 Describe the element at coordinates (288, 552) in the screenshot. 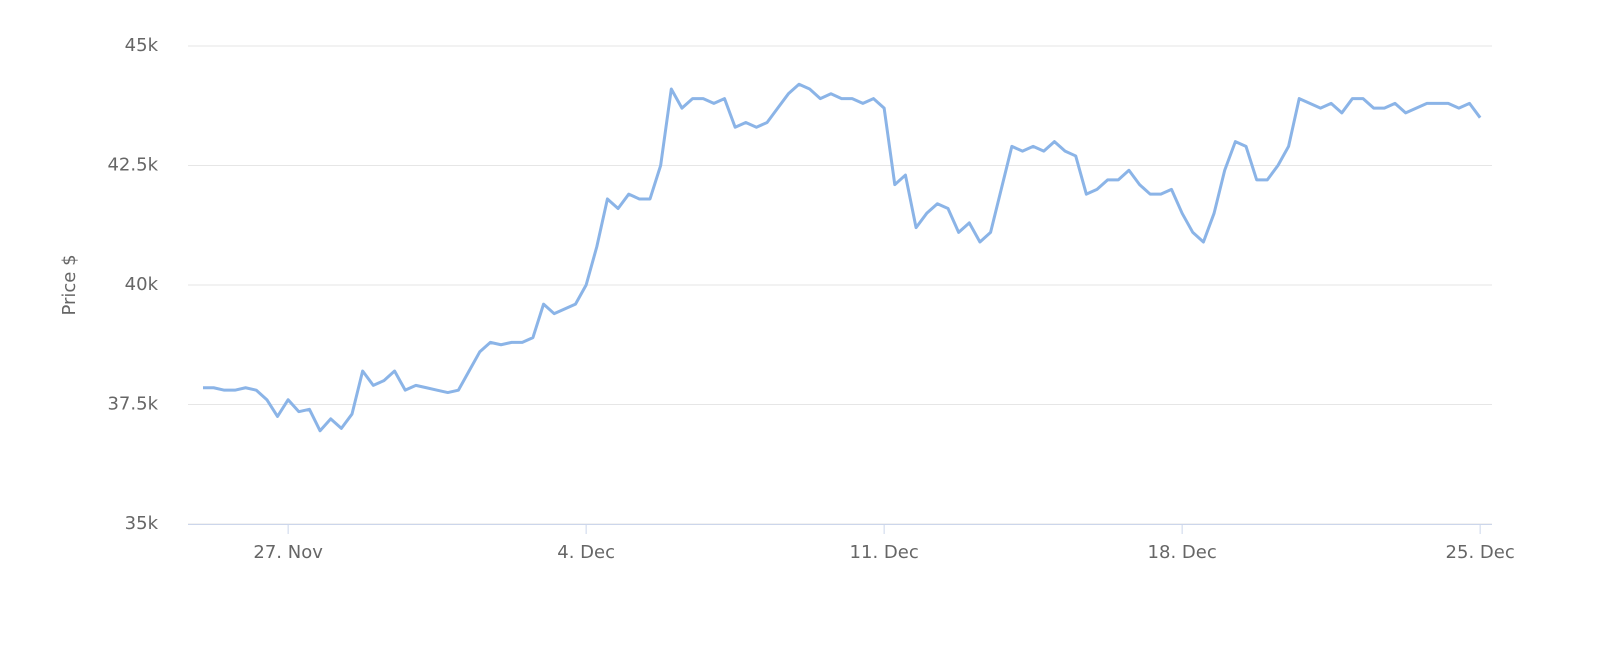

I see `x-tick-label: 27. Nov` at that location.